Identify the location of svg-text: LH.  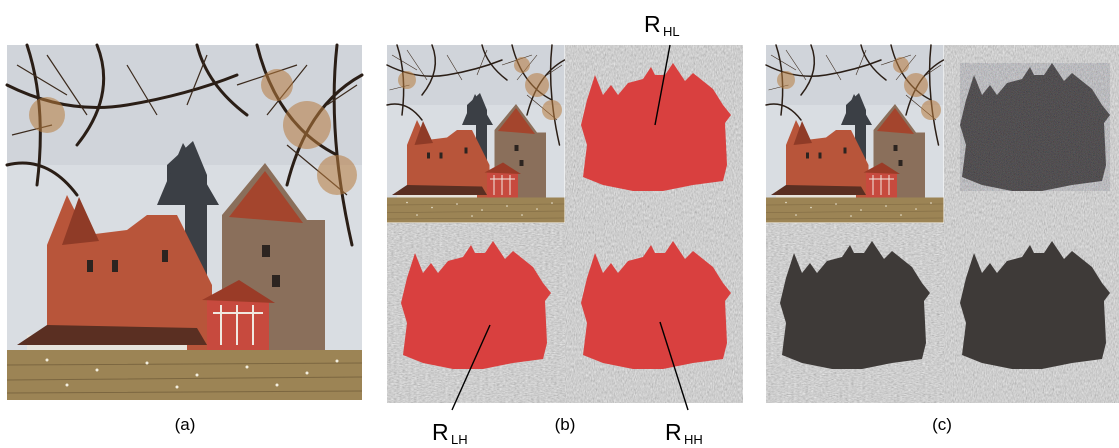
(459, 439).